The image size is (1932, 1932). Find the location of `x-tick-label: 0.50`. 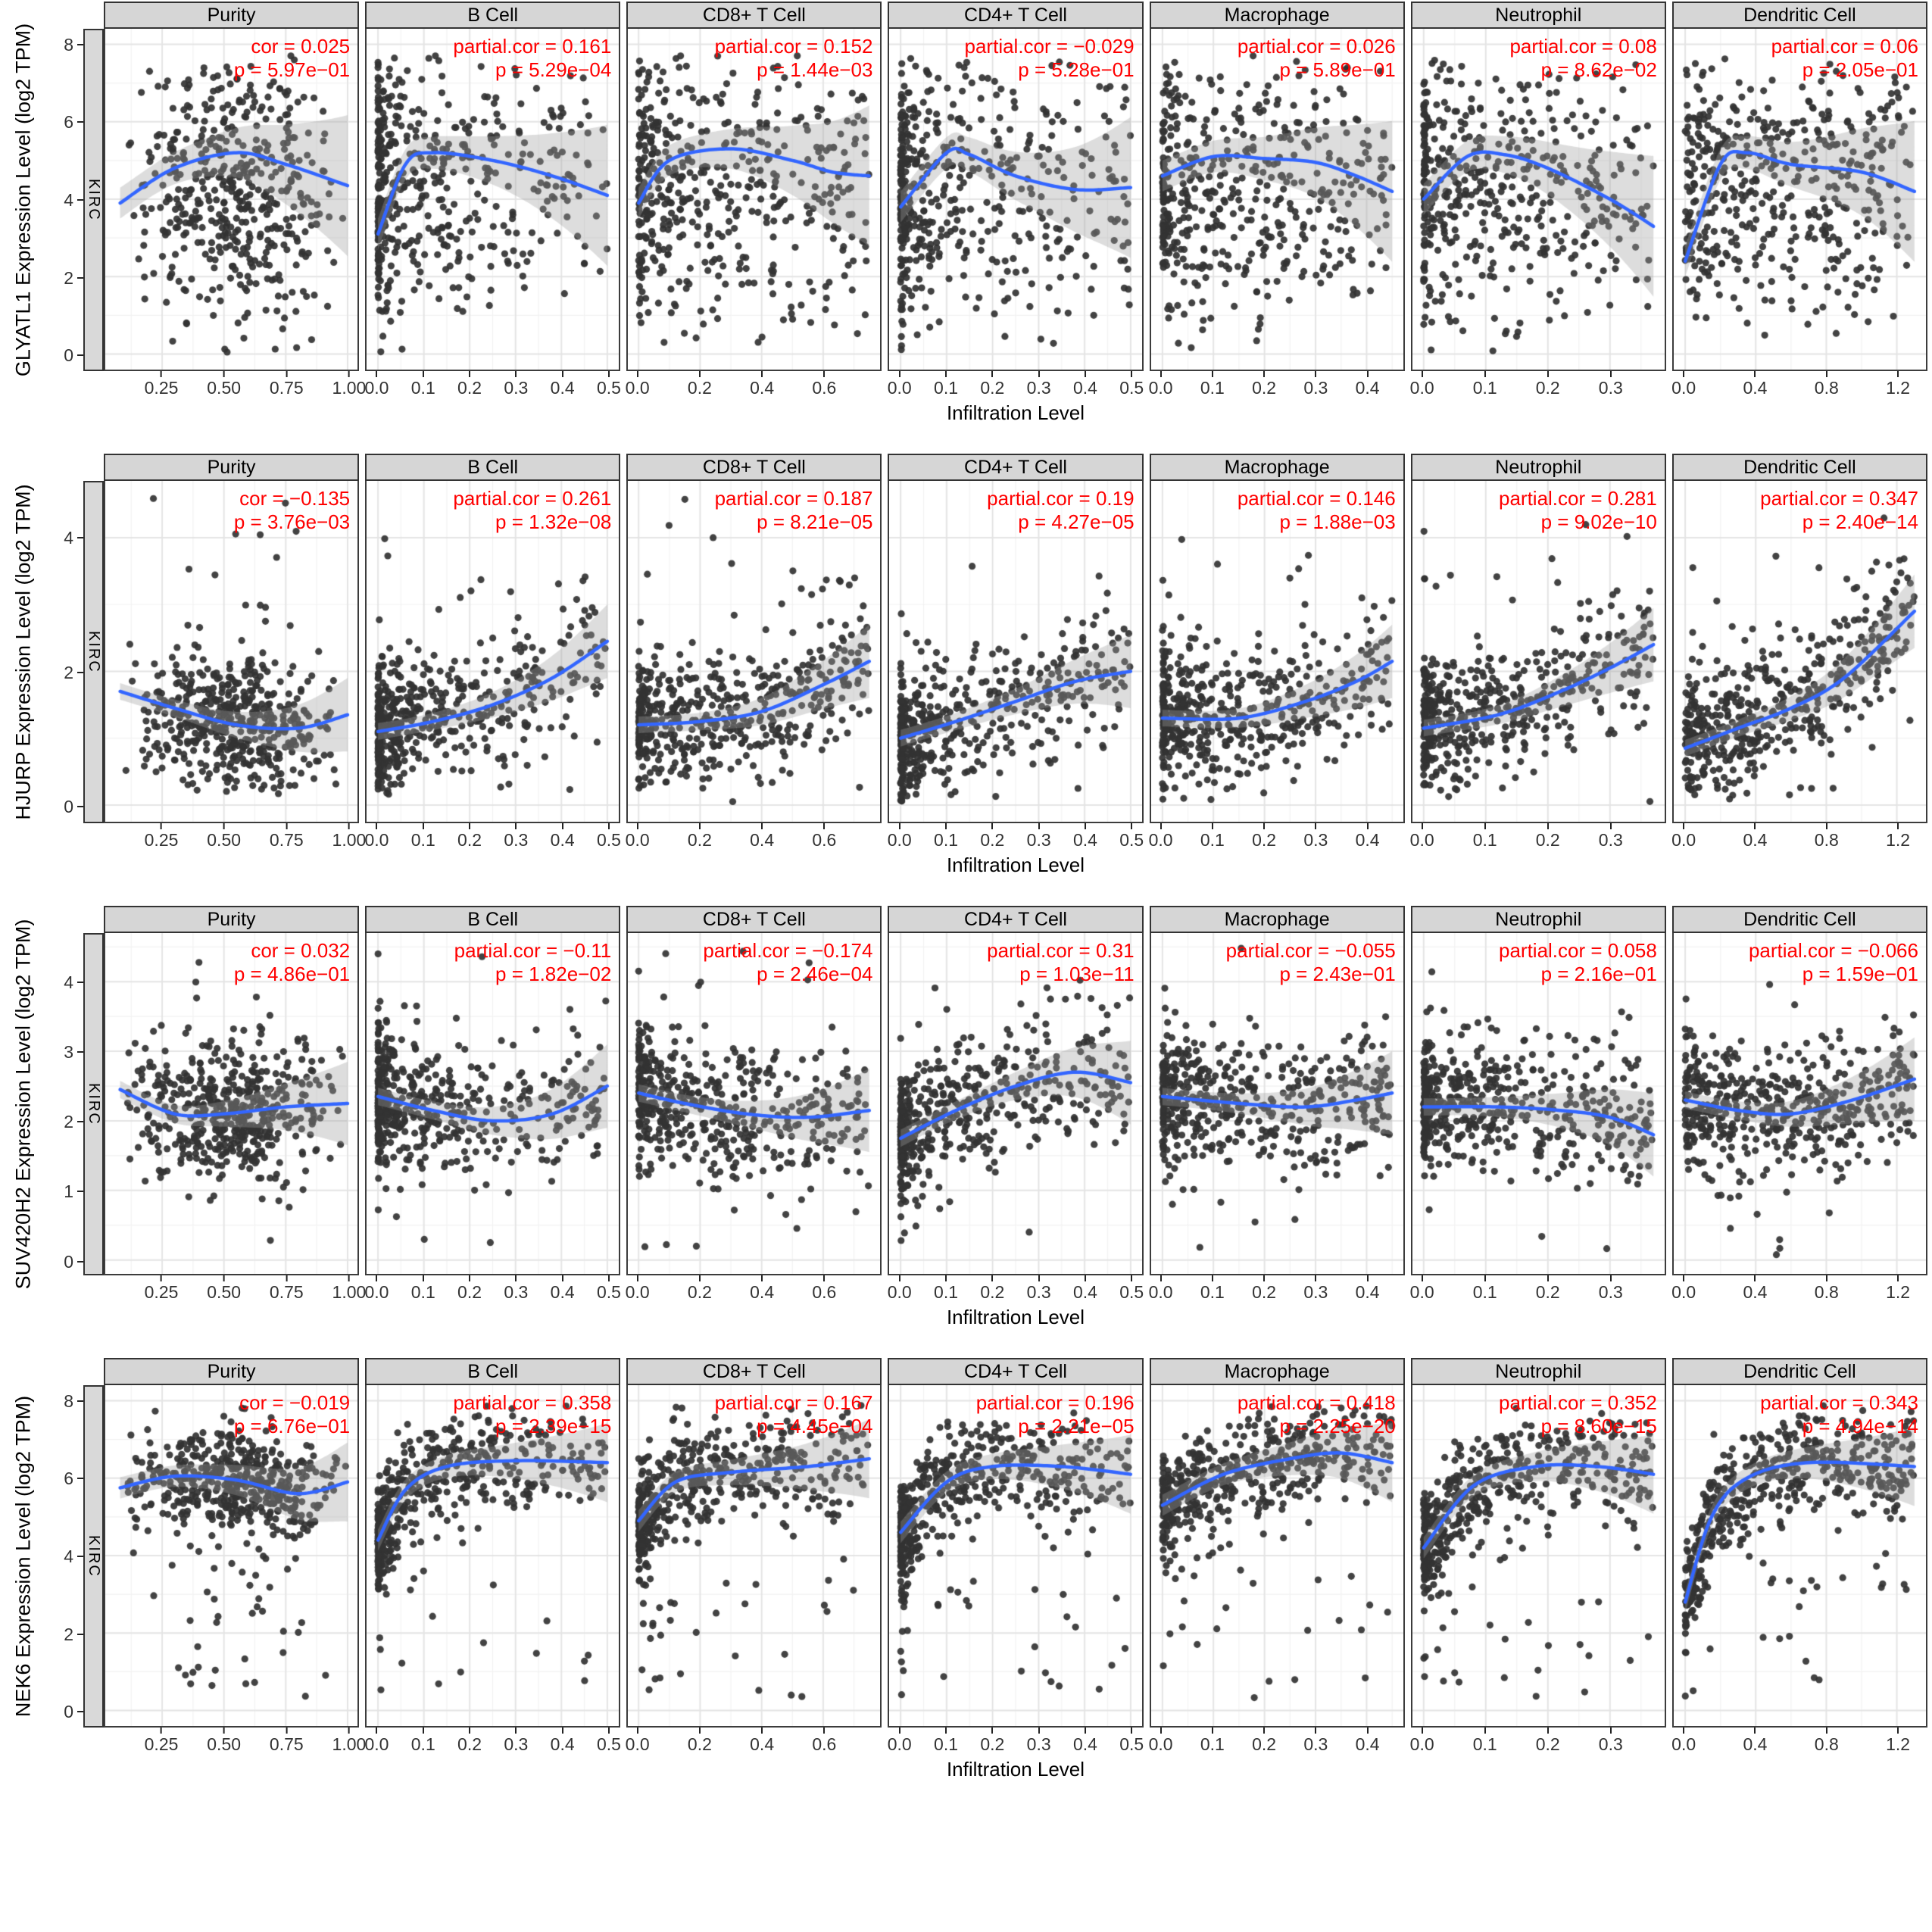

x-tick-label: 0.50 is located at coordinates (224, 388).